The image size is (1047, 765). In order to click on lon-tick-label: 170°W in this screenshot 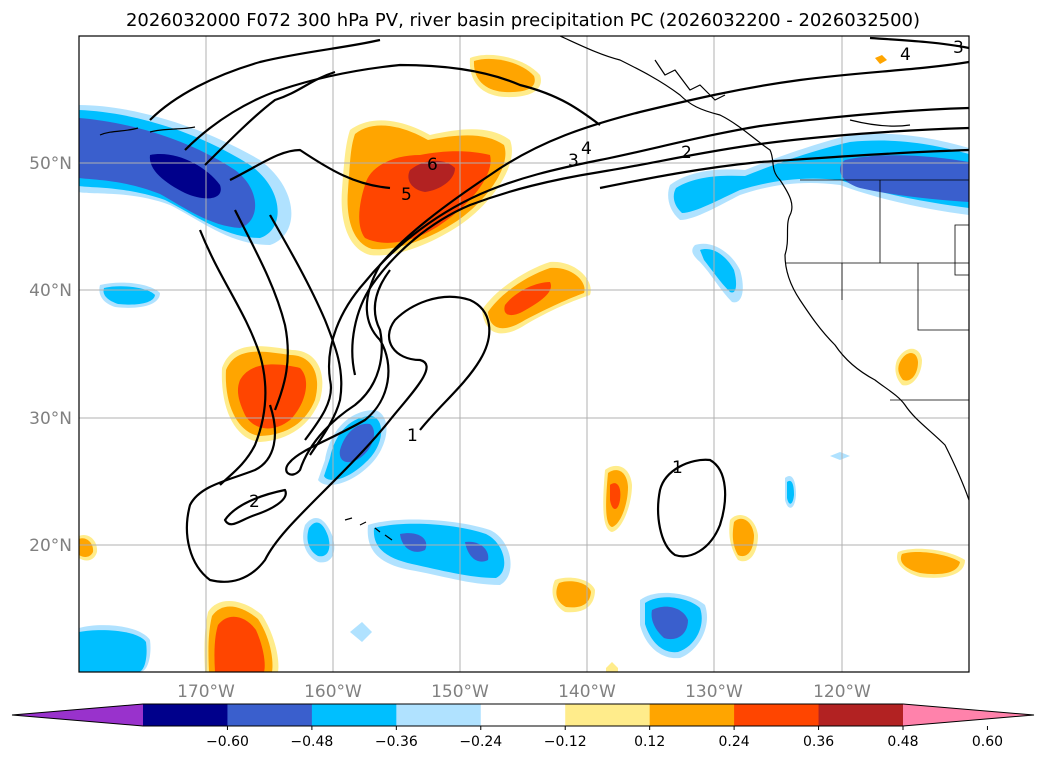, I will do `click(206, 692)`.